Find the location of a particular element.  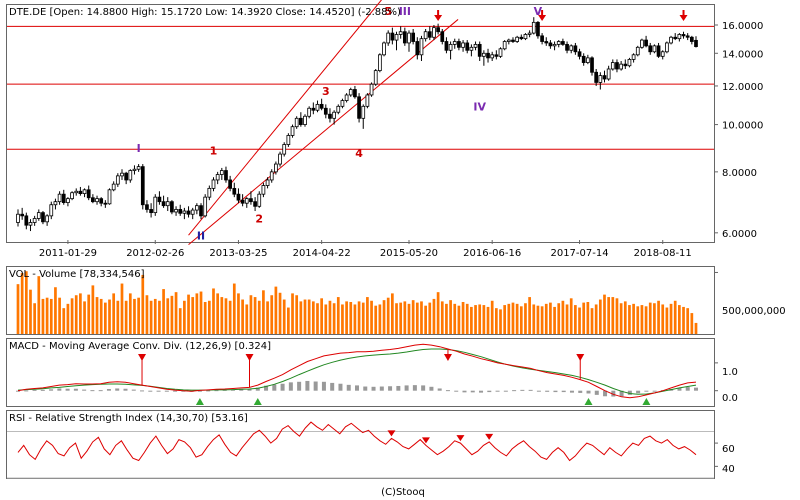

price-x-tick-label: 2017-07-14 is located at coordinates (579, 253).